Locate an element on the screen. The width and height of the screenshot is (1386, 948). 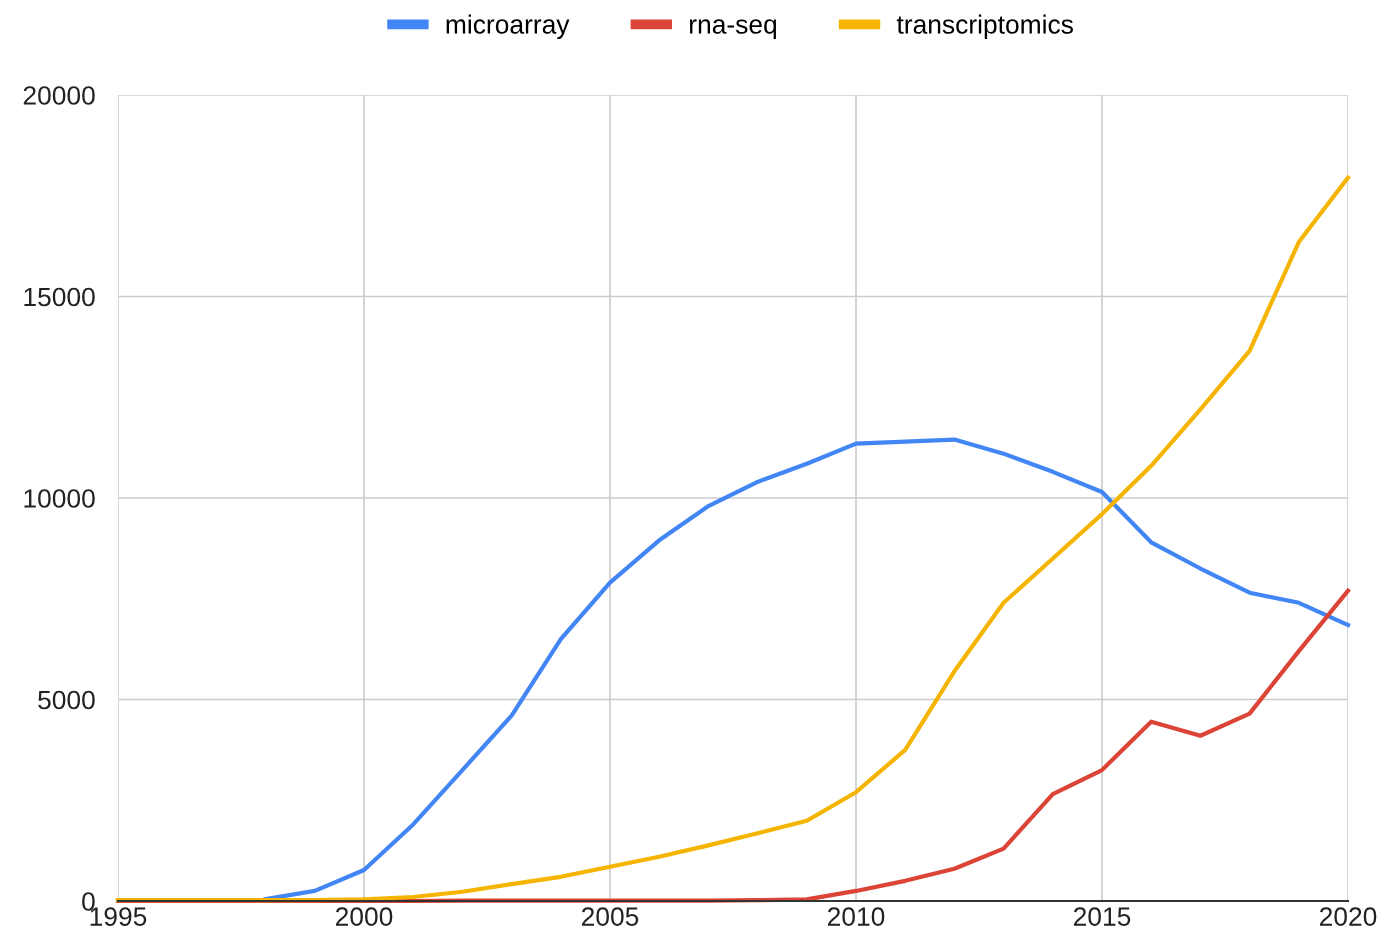
x-tick-label: 2020 is located at coordinates (1348, 916).